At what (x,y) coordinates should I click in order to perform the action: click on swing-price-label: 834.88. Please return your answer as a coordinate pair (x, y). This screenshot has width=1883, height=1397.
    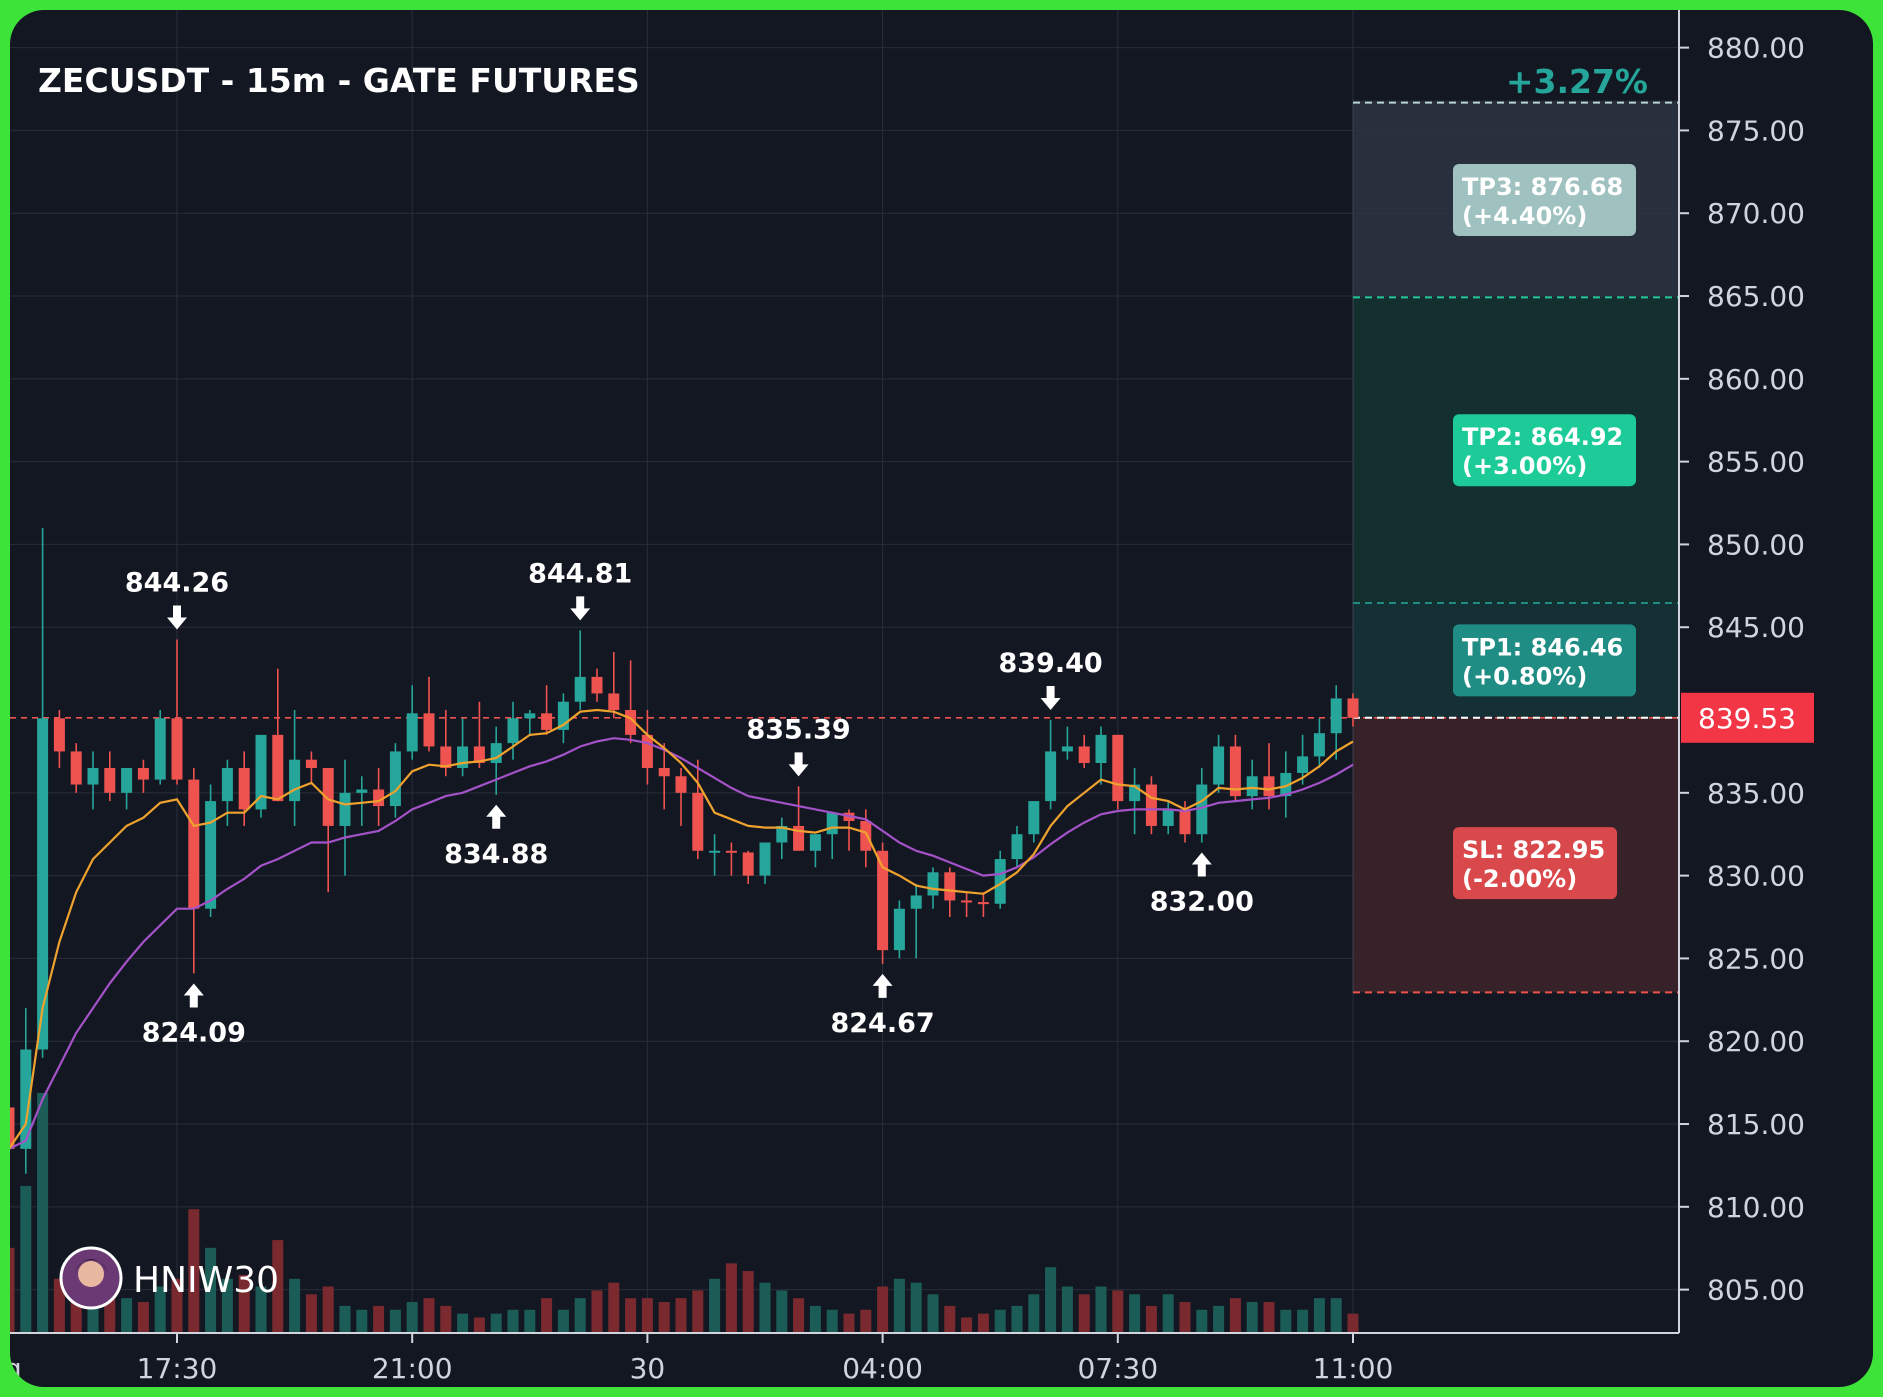
    Looking at the image, I should click on (496, 854).